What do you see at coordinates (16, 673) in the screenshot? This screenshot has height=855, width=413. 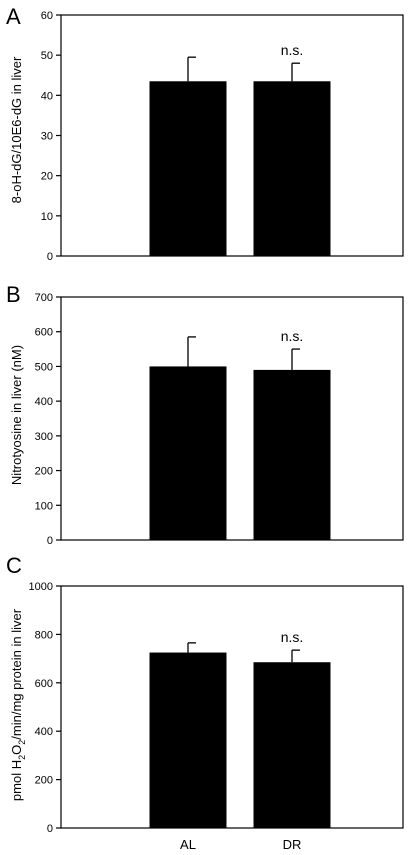 I see `panel-c-ylabel-post: /min/mg protein in liver` at bounding box center [16, 673].